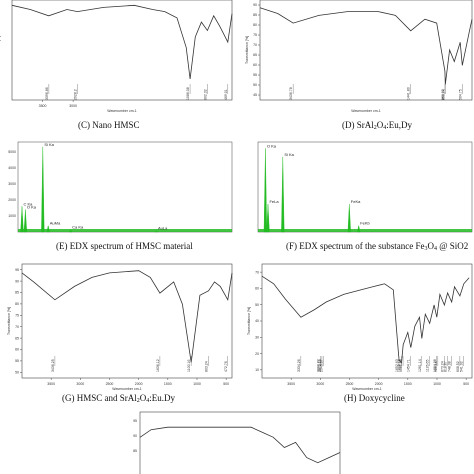 This screenshot has width=474, height=474. I want to click on caption-g-sub2: 4, so click(148, 401).